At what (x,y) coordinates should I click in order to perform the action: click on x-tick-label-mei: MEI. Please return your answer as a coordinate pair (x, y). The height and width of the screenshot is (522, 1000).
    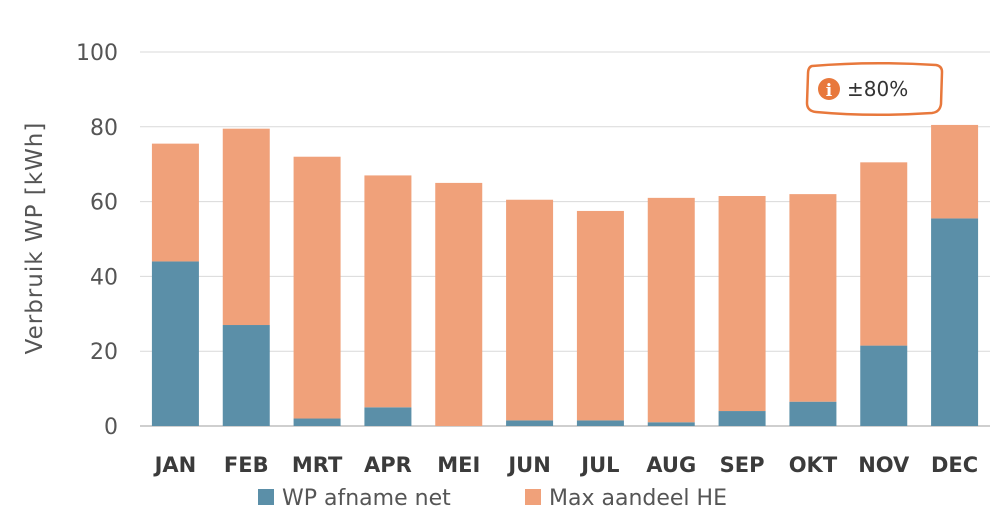
    Looking at the image, I should click on (458, 465).